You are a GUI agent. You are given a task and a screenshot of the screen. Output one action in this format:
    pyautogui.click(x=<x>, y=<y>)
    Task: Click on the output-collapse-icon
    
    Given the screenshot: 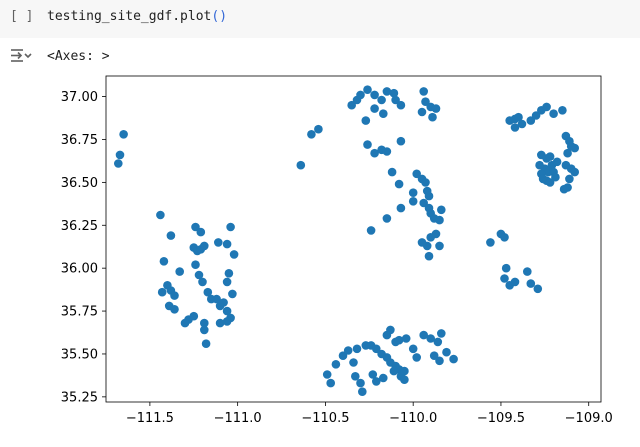 What is the action you would take?
    pyautogui.click(x=21, y=56)
    